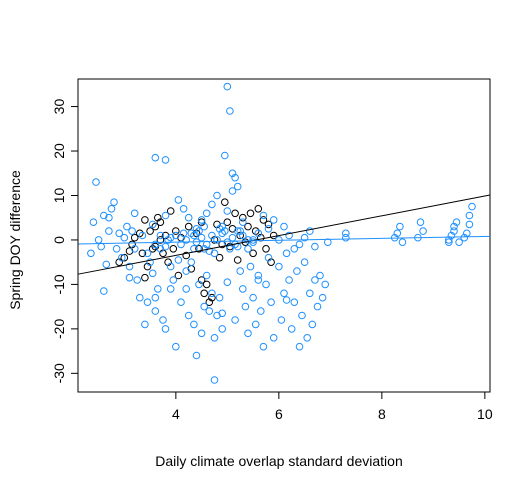 The image size is (520, 487). Describe the element at coordinates (284, 234) in the screenshot. I see `regression-line` at that location.